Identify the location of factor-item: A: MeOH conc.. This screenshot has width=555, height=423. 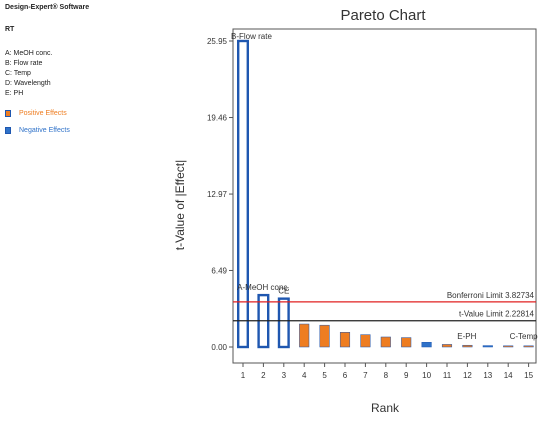
(29, 53).